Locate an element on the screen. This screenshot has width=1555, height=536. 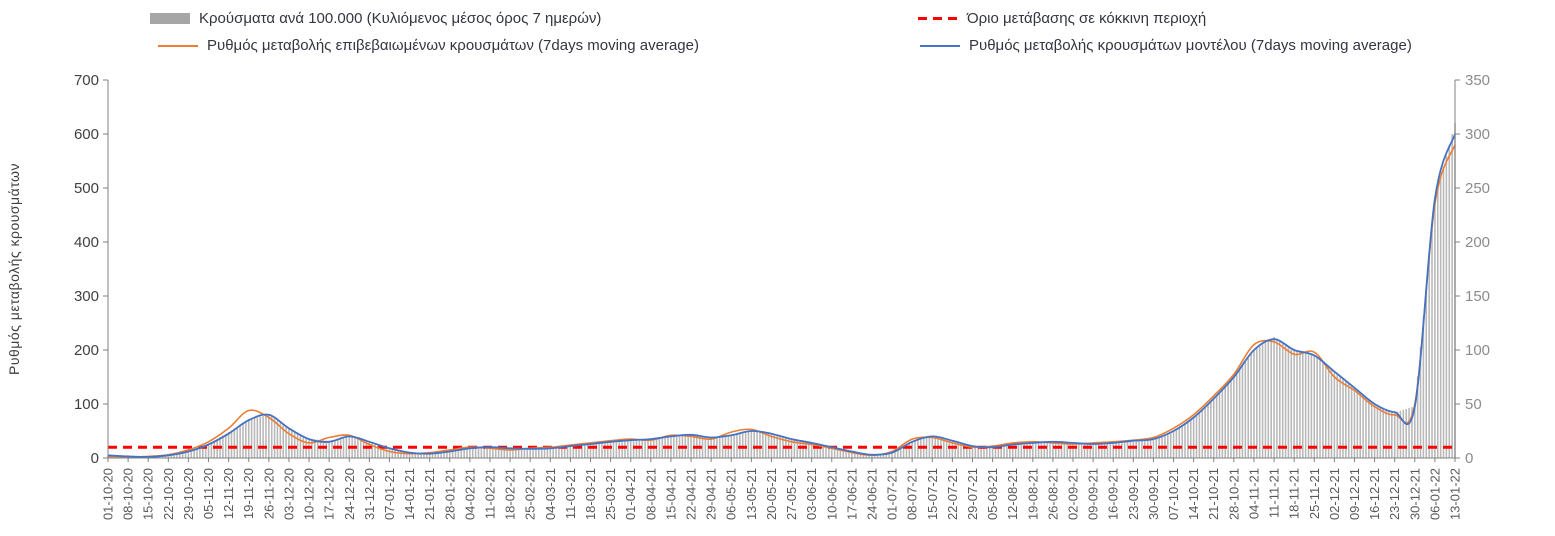
svg-text: 50 is located at coordinates (1473, 404).